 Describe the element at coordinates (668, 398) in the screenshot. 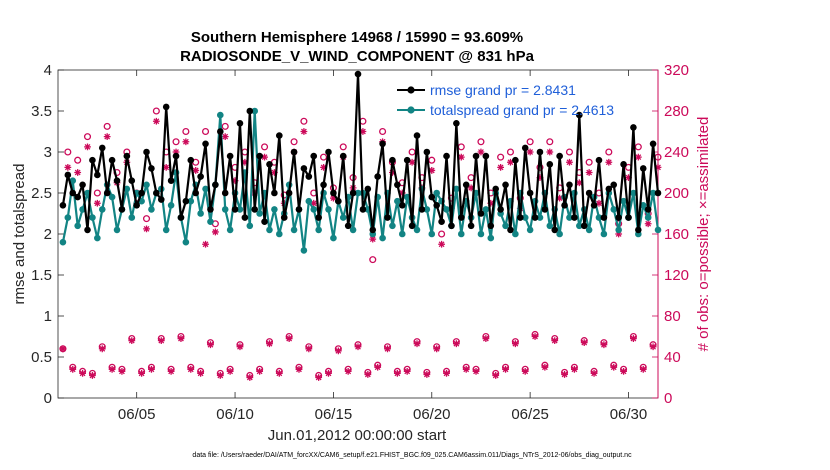

I see `y-tick-right-label: 0` at that location.